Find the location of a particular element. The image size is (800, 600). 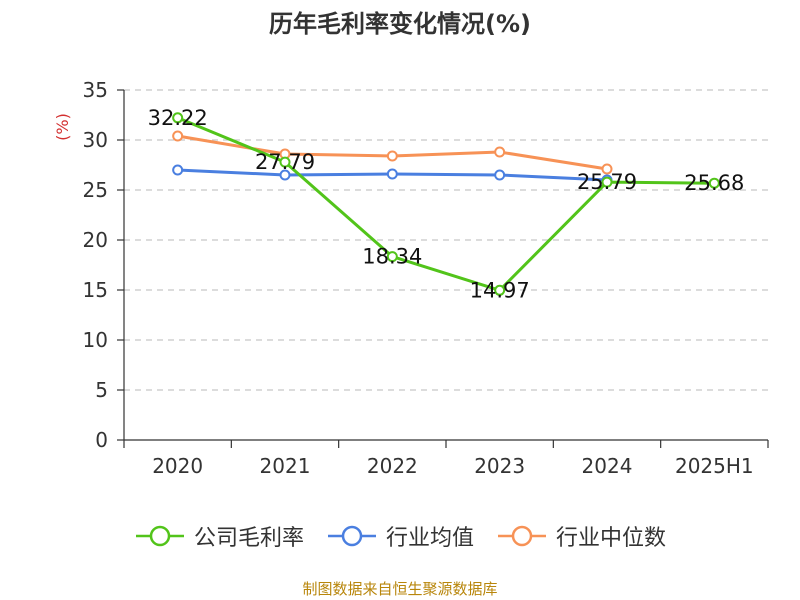

x-tick-label: 2020 is located at coordinates (177, 466).